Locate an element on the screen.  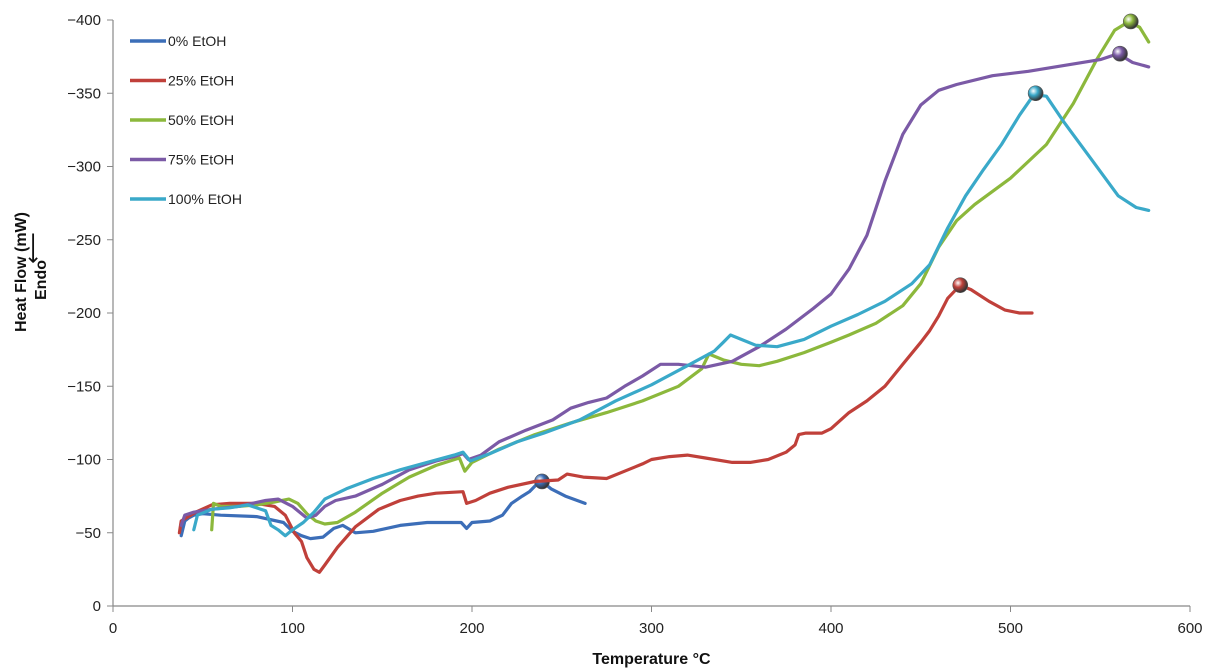
legend-label: 0% EtOH is located at coordinates (197, 41).